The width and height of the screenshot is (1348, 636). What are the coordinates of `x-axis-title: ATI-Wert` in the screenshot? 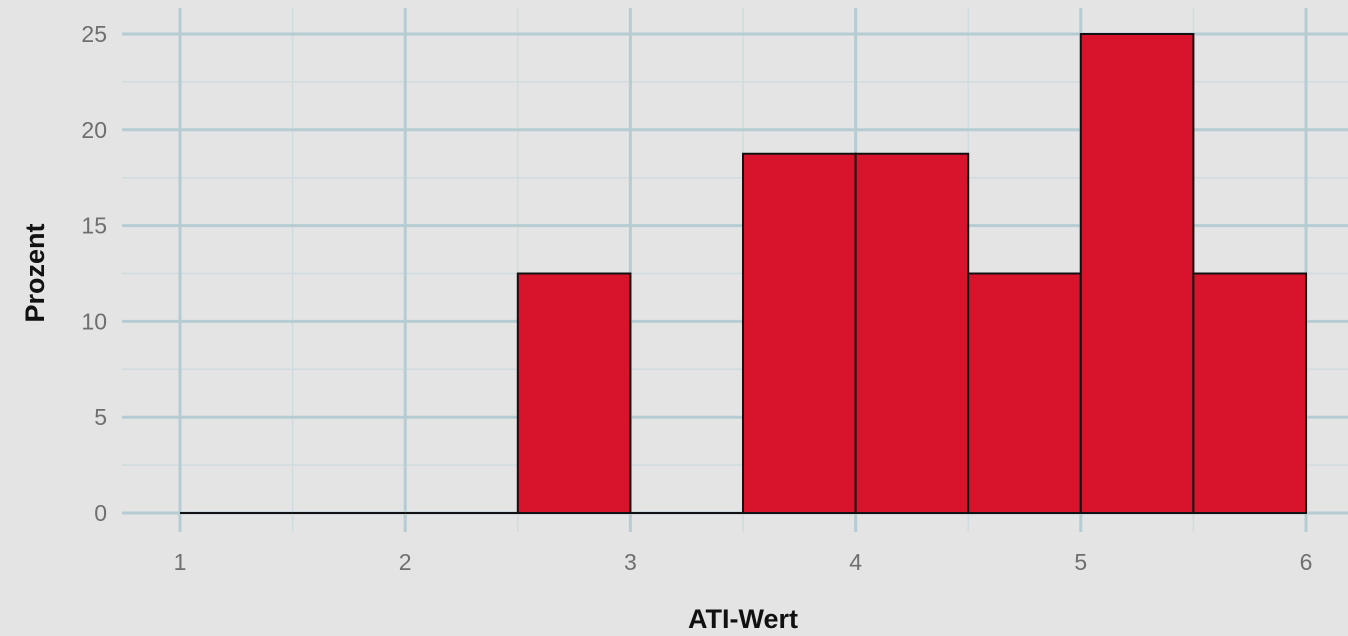 It's located at (743, 619).